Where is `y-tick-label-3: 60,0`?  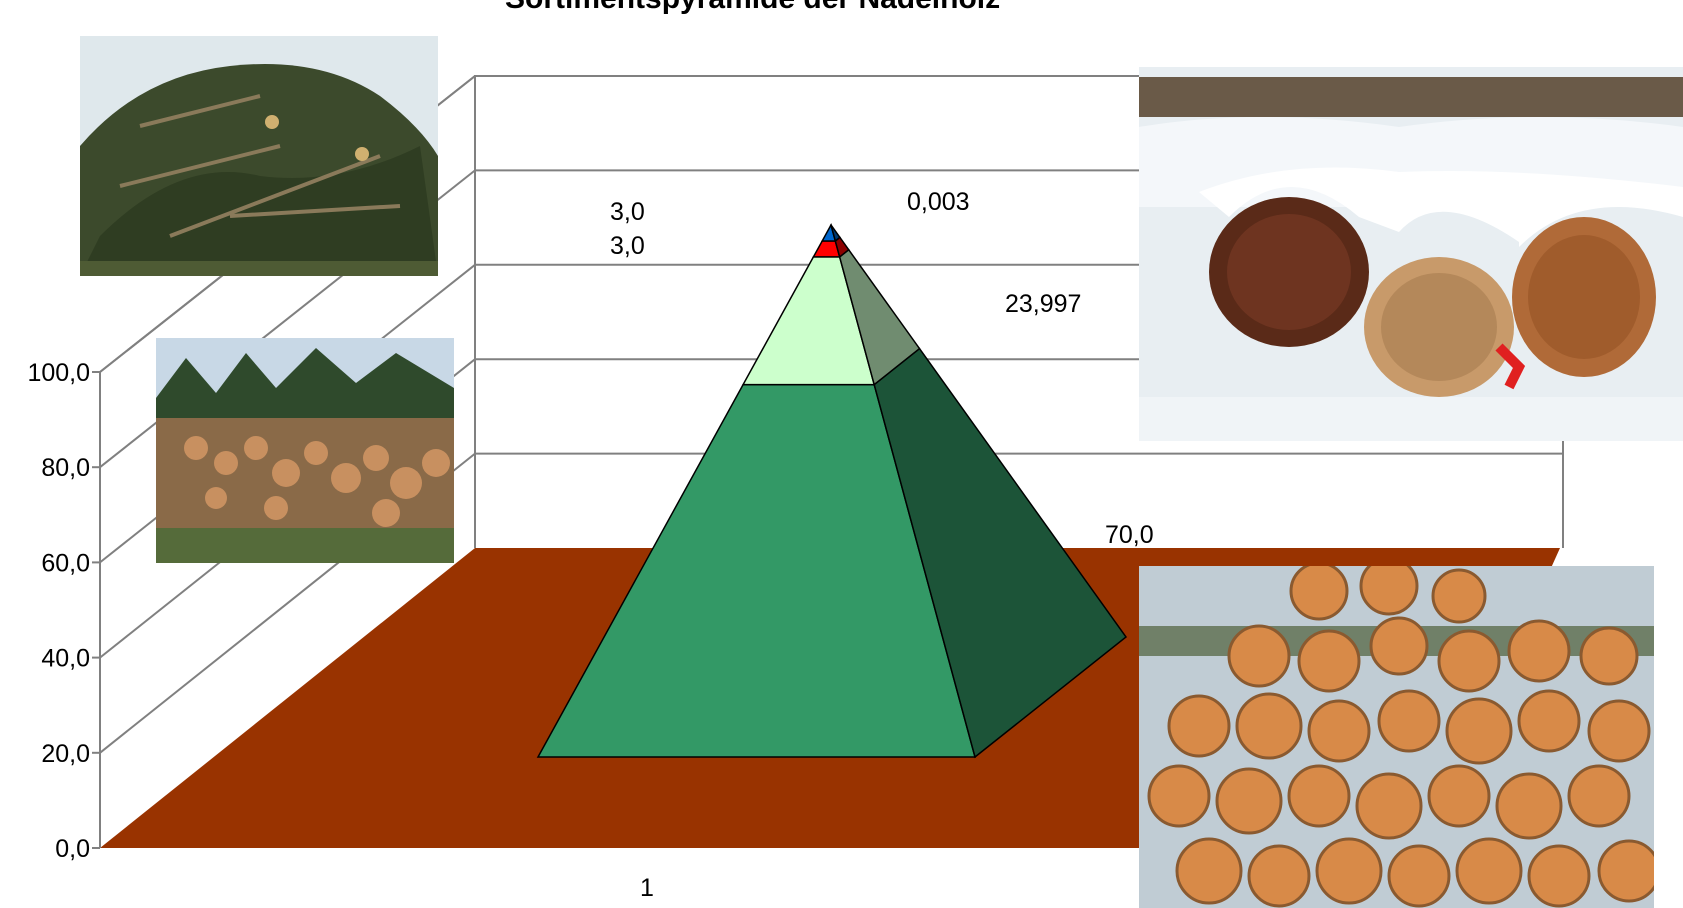 y-tick-label-3: 60,0 is located at coordinates (65, 563).